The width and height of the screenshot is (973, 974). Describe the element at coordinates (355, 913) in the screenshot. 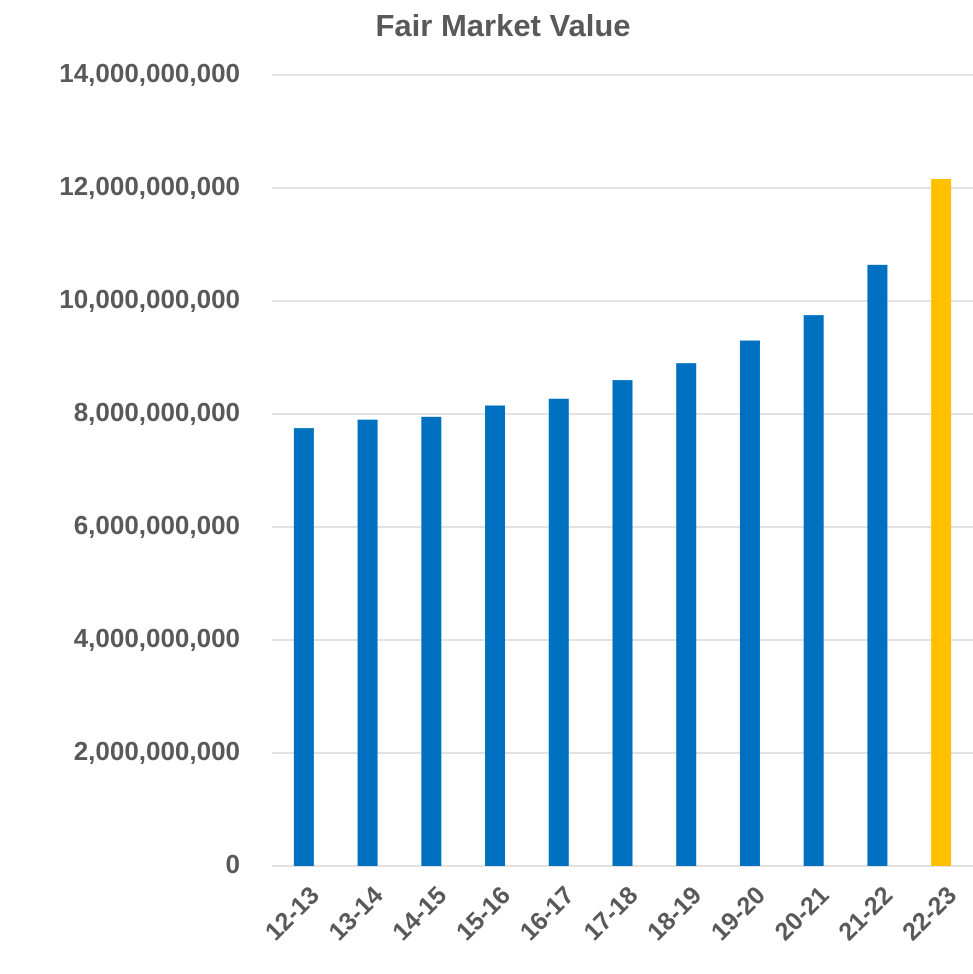

I see `x-tick-label: 13-14` at that location.